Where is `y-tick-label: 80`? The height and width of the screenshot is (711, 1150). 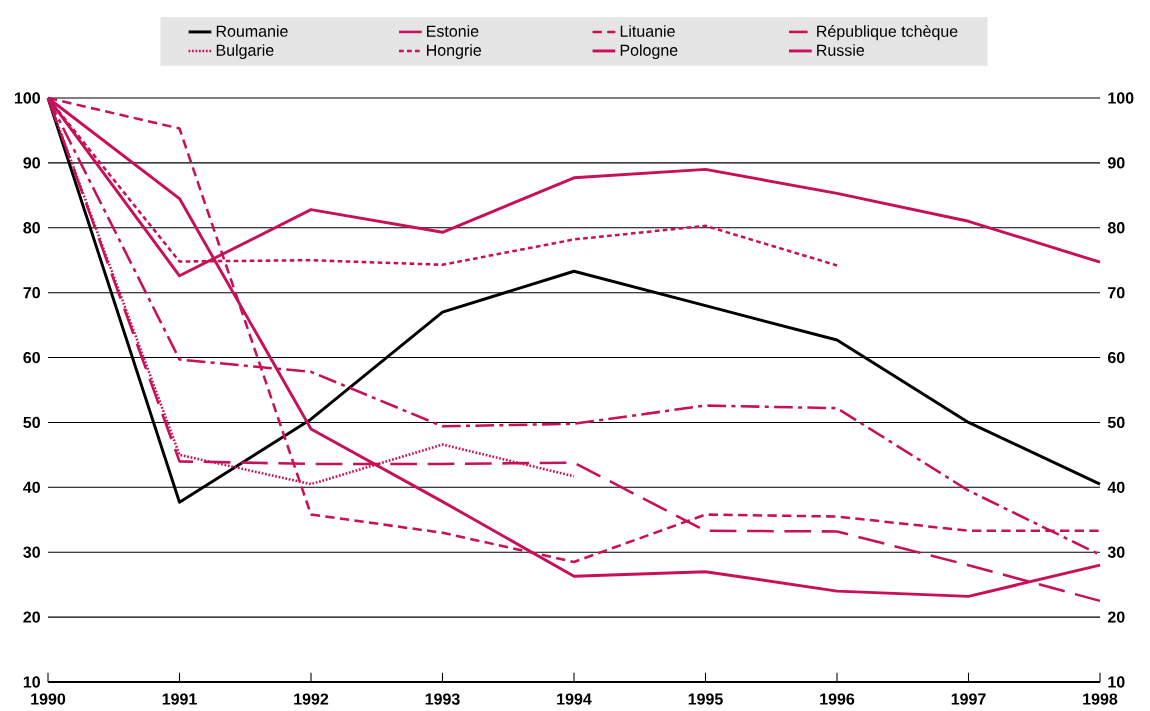
y-tick-label: 80 is located at coordinates (31, 228).